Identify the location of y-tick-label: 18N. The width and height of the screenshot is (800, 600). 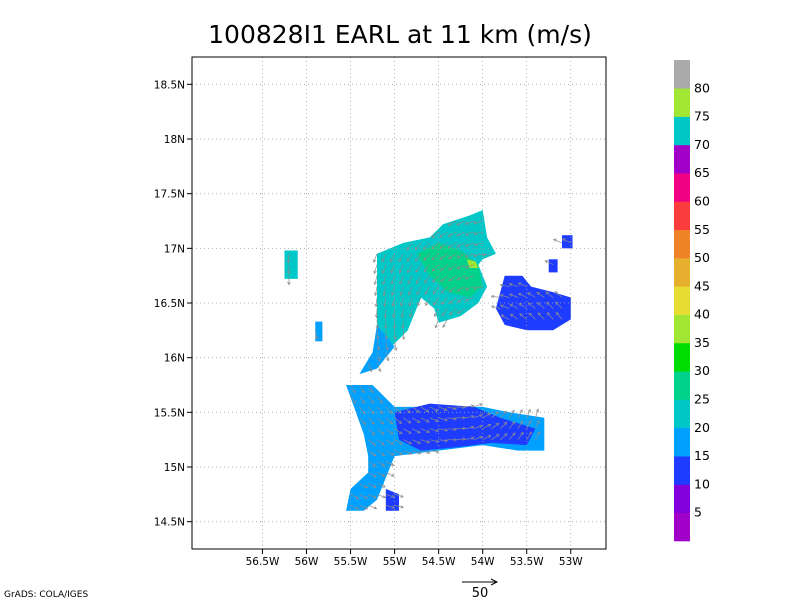
(174, 140).